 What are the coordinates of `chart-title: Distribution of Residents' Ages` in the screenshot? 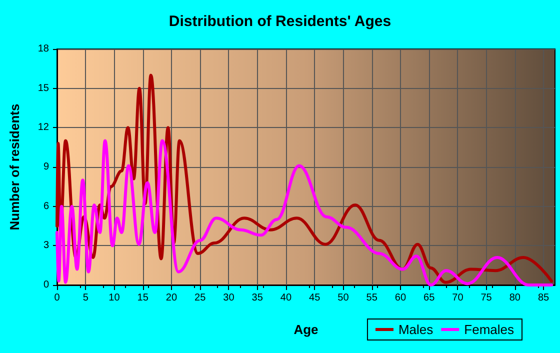 It's located at (280, 21).